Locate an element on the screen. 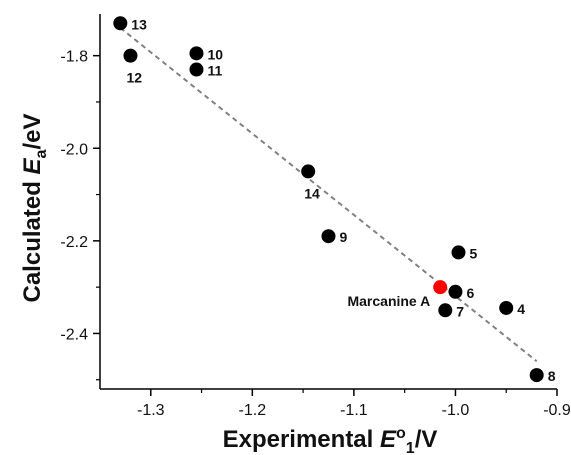 This screenshot has width=571, height=455. x-tick-label: -1.3 is located at coordinates (151, 410).